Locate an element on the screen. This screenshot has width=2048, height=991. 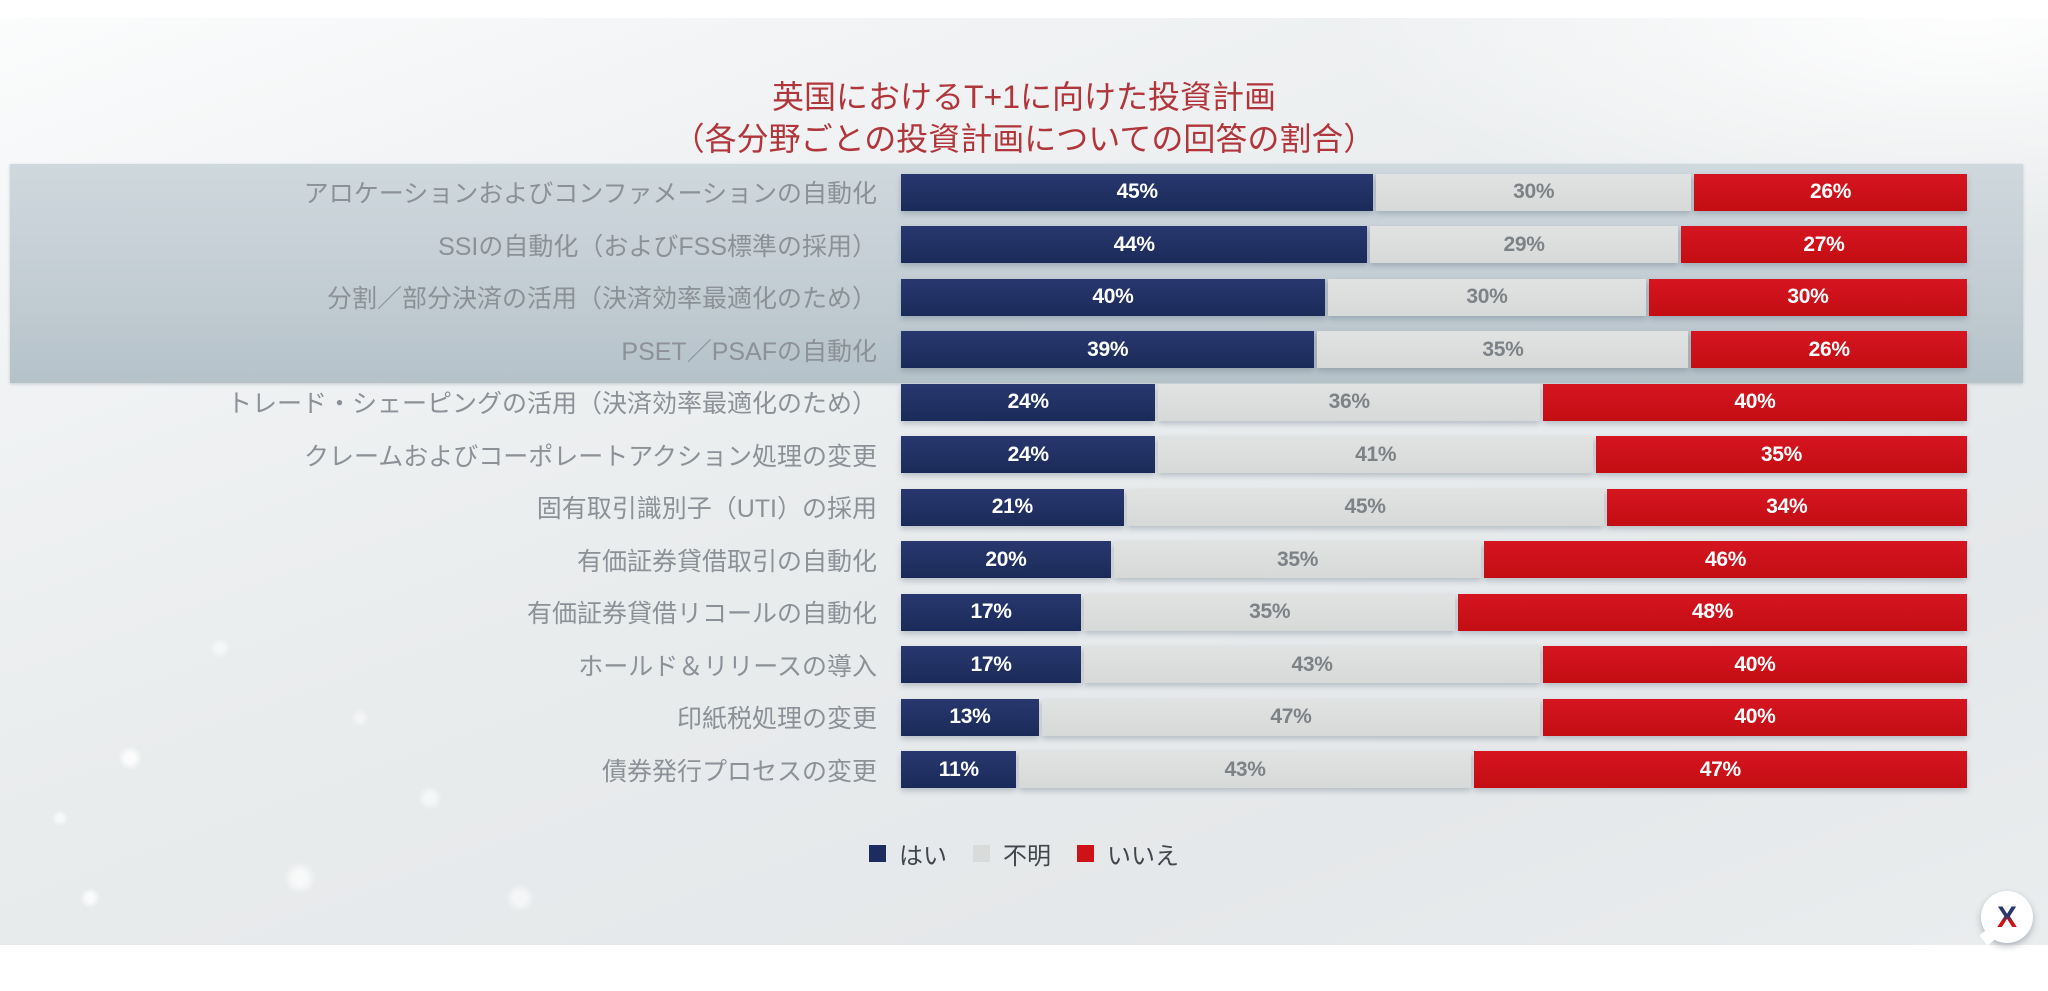
row-label: PSET／PSAFの自動化 is located at coordinates (749, 351).